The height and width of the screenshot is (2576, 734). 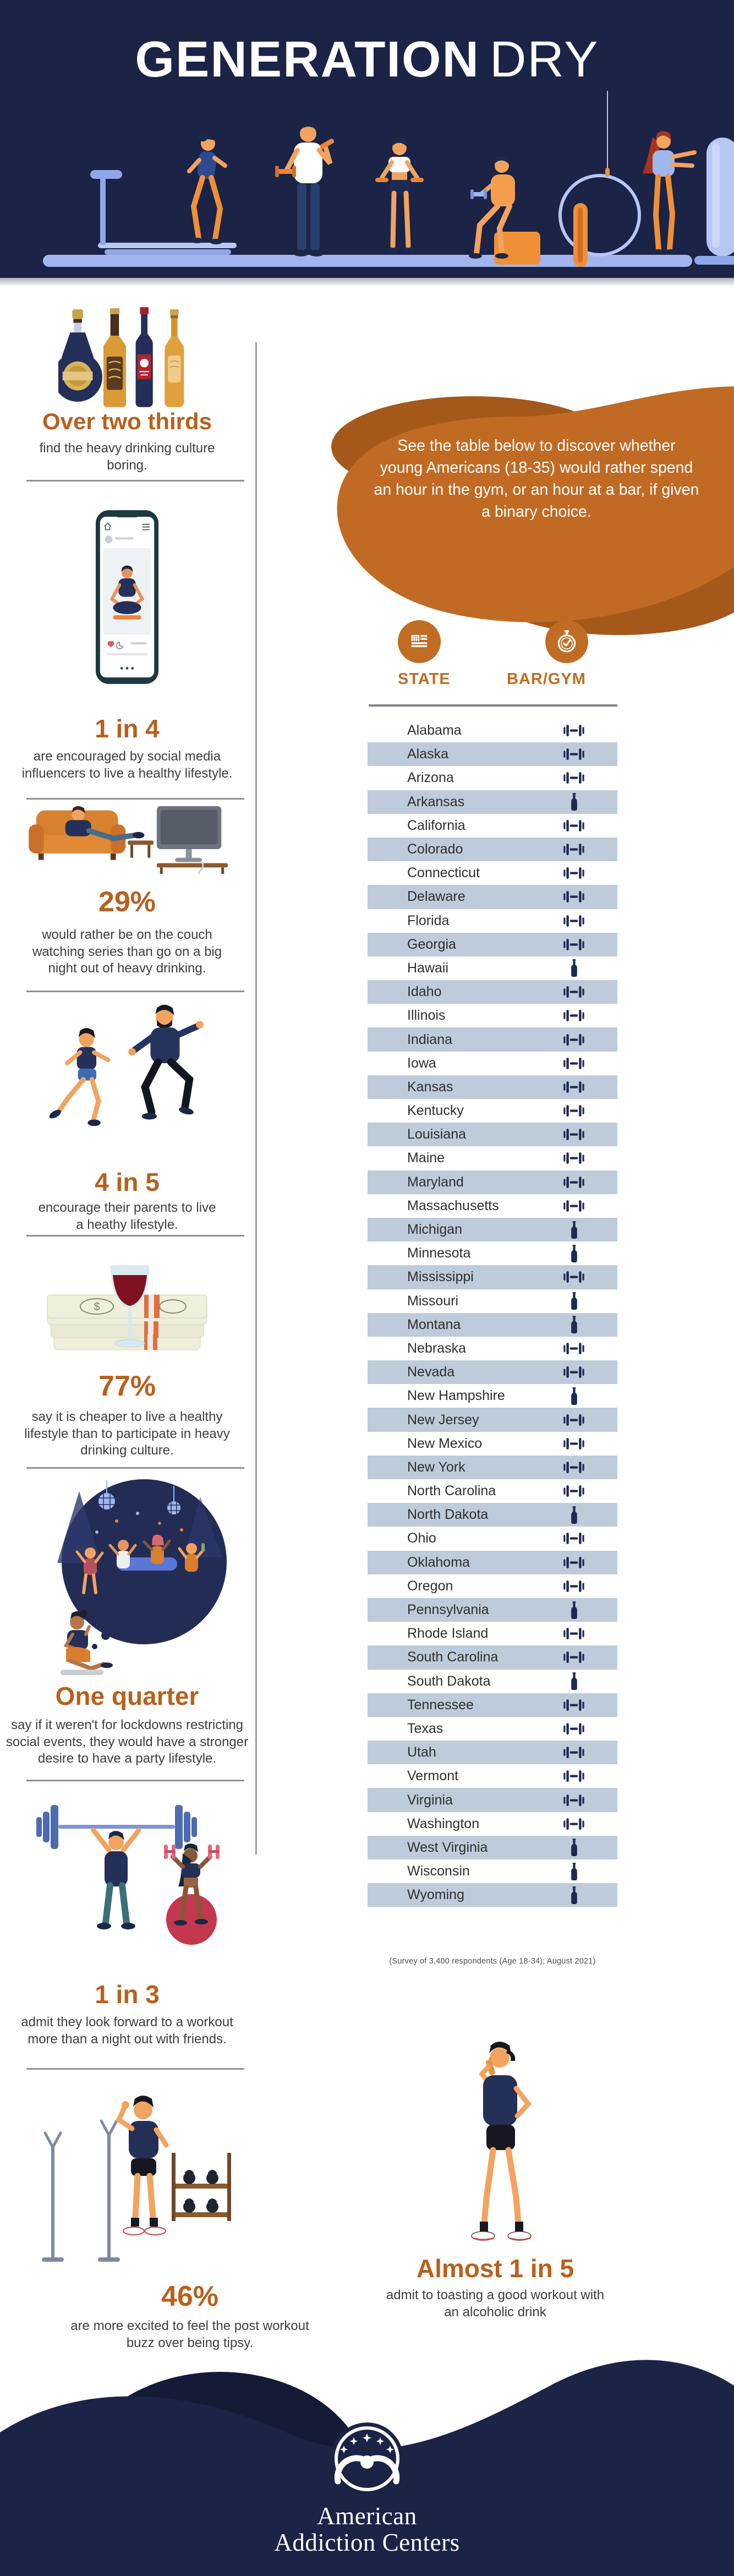 What do you see at coordinates (436, 897) in the screenshot?
I see `state-name: Delaware` at bounding box center [436, 897].